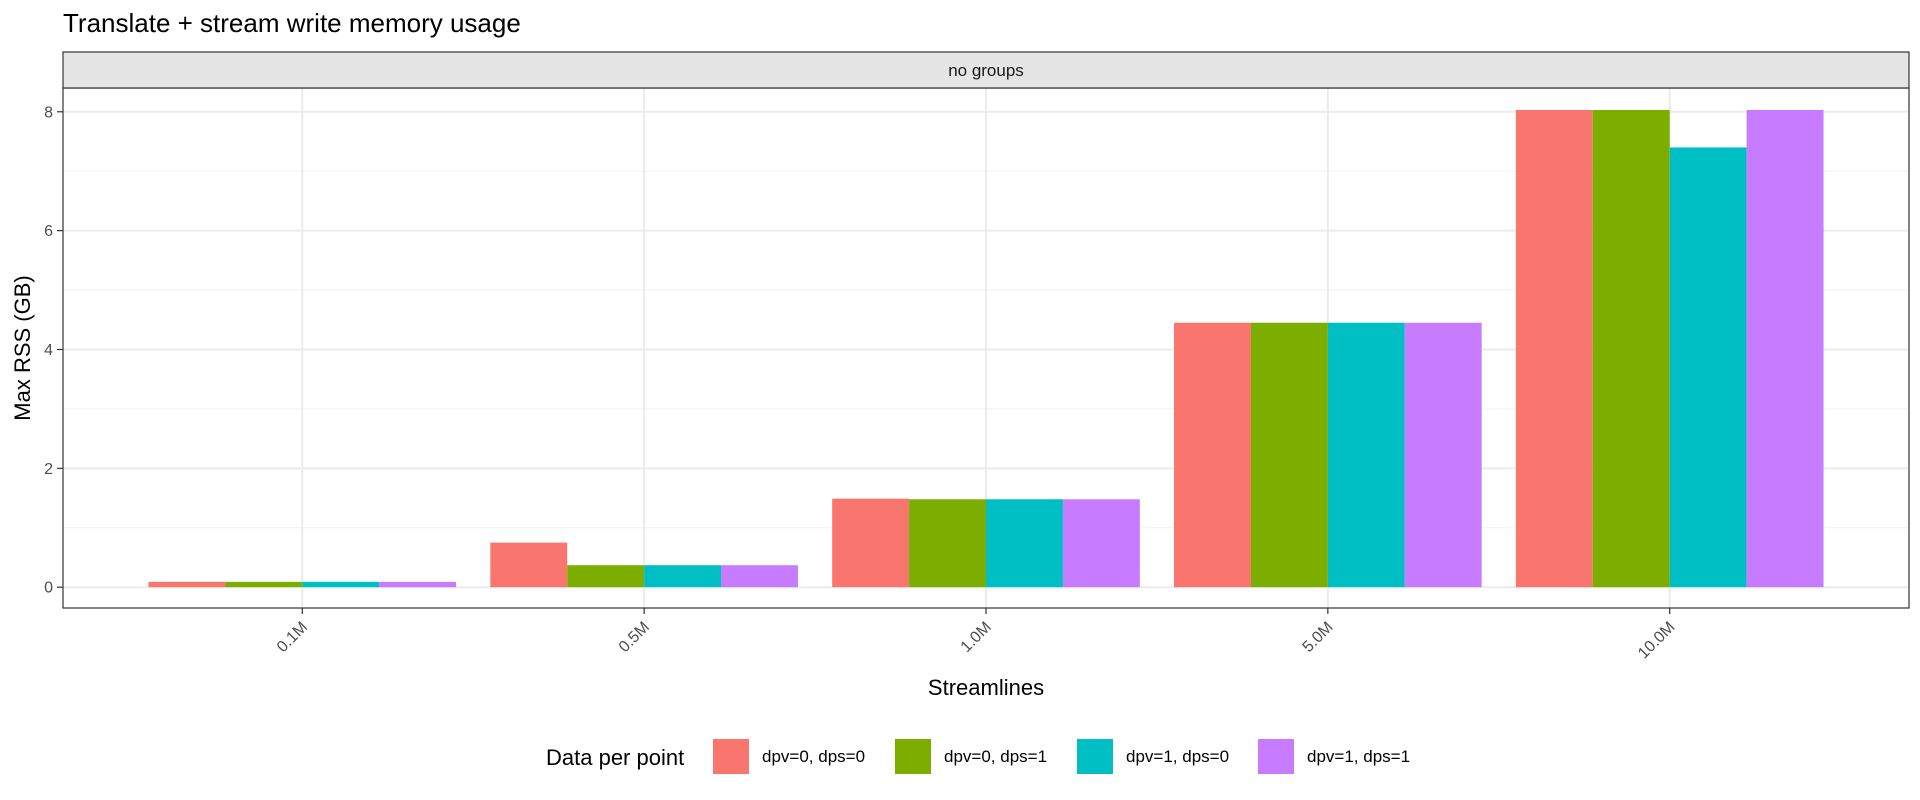 The width and height of the screenshot is (1920, 800). I want to click on y-tick-label: 0, so click(48, 588).